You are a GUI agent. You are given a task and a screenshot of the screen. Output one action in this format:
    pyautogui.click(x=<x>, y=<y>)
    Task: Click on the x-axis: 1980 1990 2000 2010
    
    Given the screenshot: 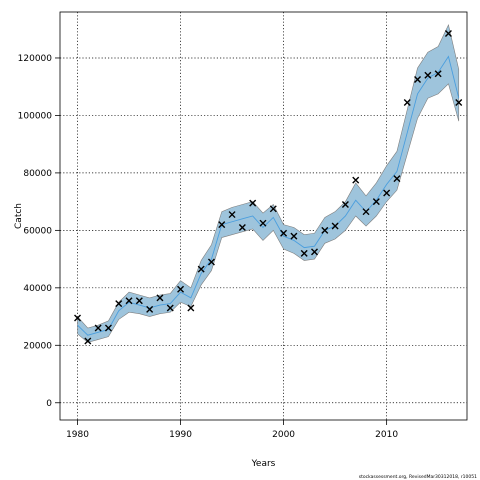 What is the action you would take?
    pyautogui.click(x=232, y=430)
    